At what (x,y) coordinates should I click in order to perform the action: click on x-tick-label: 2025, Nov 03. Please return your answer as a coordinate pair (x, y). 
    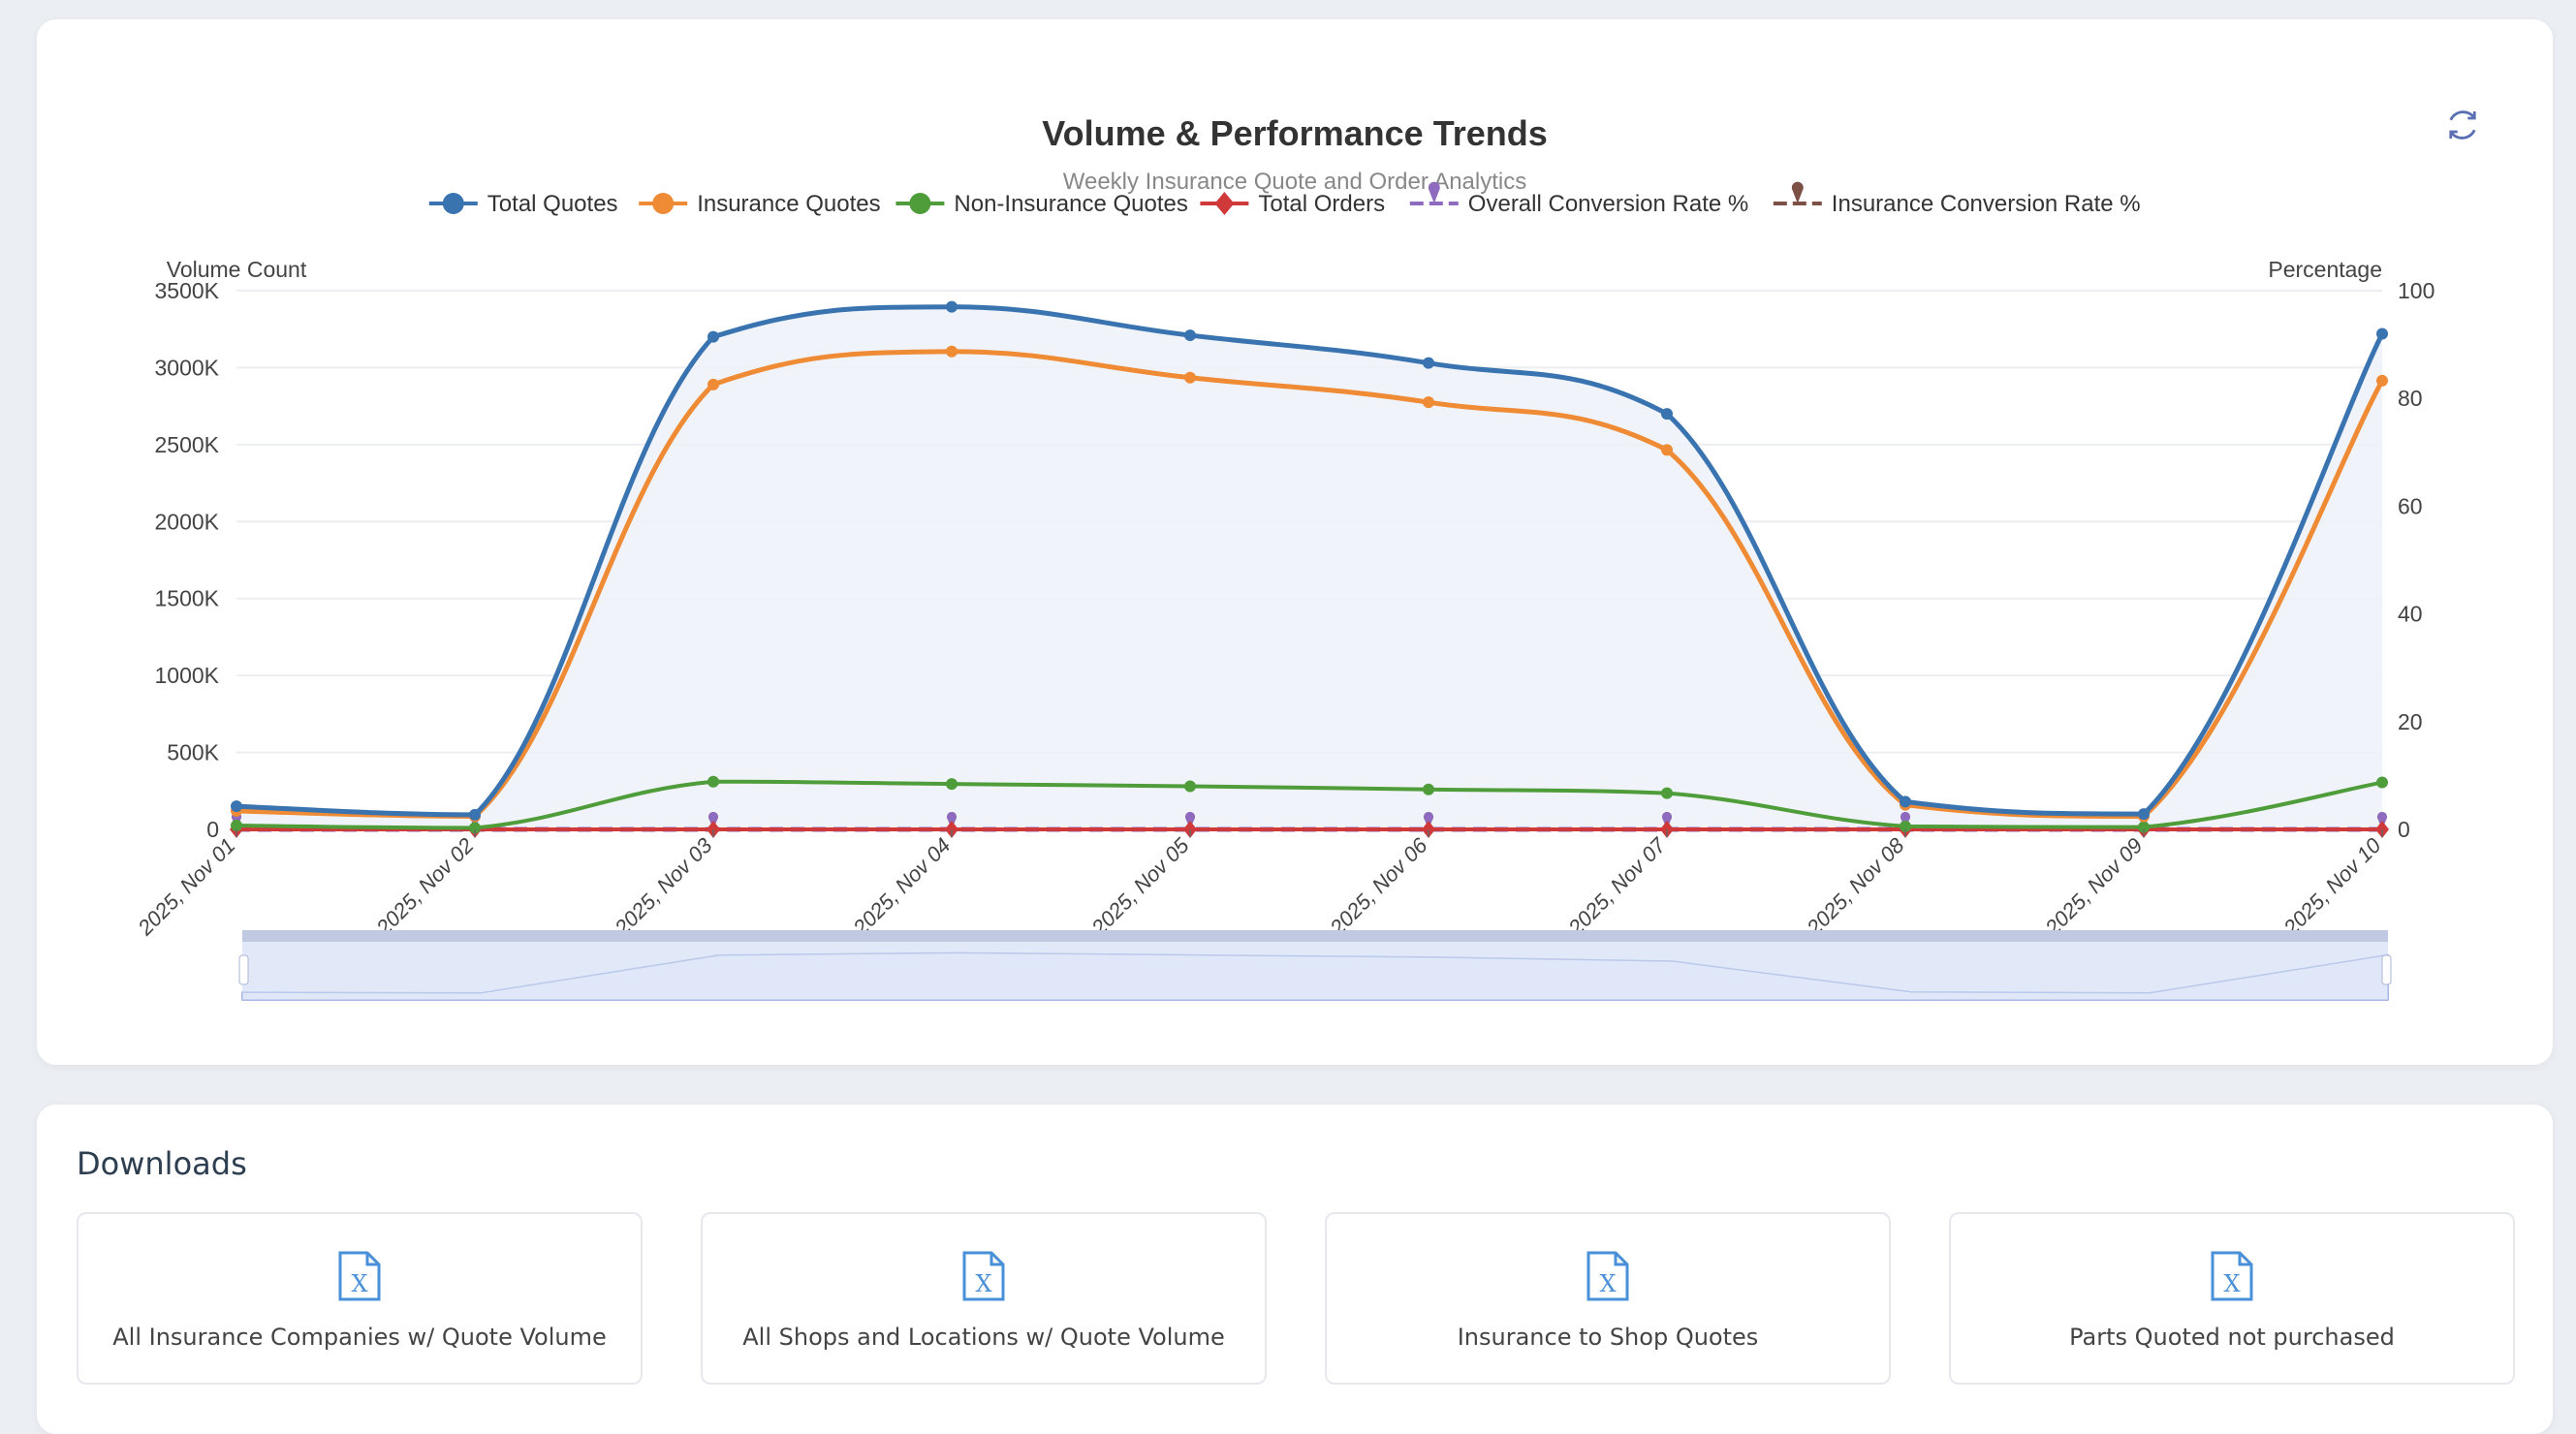
    Looking at the image, I should click on (663, 886).